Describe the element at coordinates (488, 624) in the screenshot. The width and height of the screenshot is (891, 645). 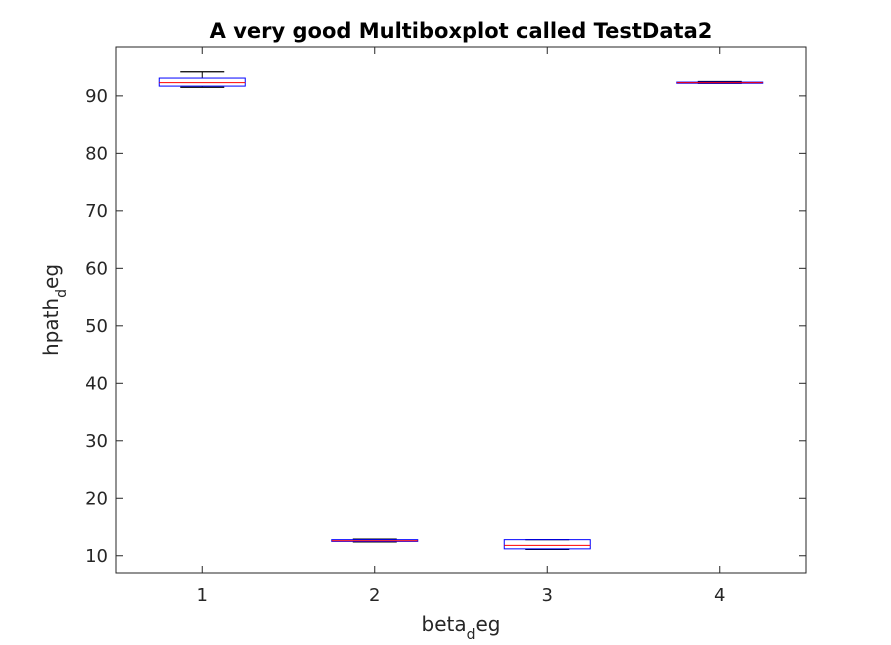
I see `x-axis-label-tail: eg` at that location.